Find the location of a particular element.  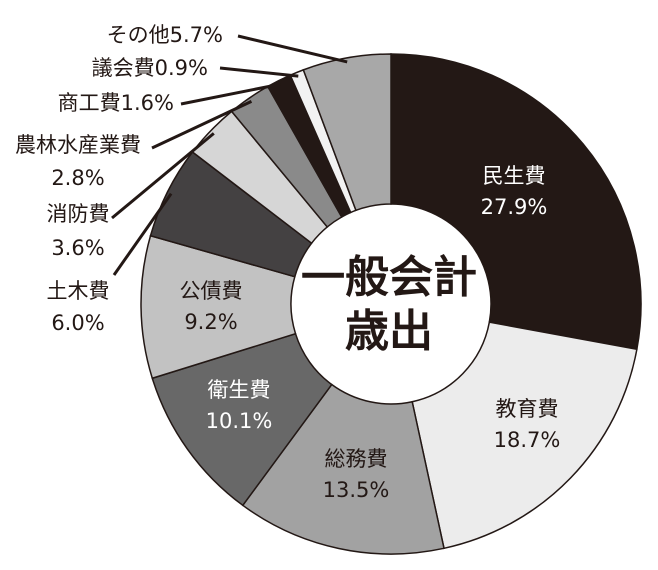

slice-label-9: 商工費1.6% is located at coordinates (116, 103).